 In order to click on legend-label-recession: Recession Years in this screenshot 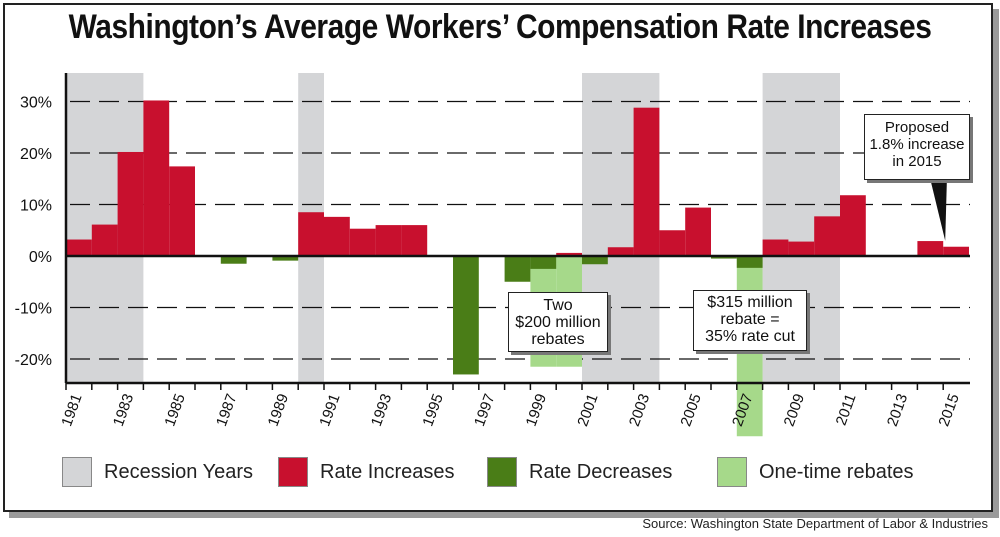, I will do `click(178, 471)`.